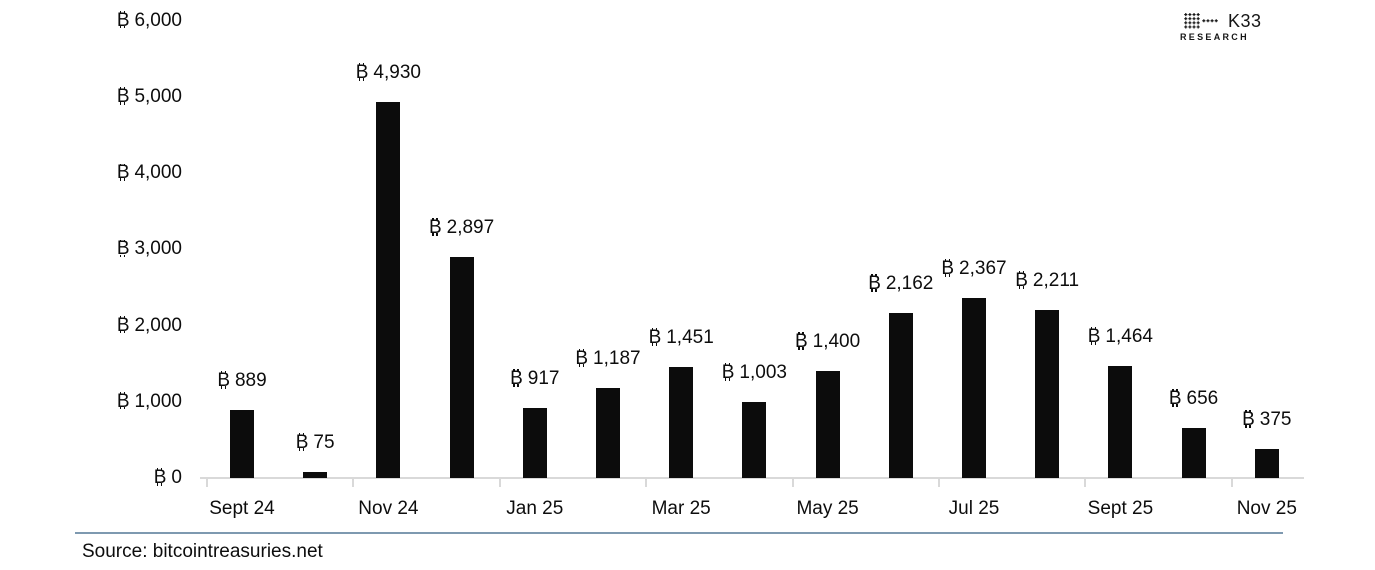 The height and width of the screenshot is (570, 1375). What do you see at coordinates (828, 341) in the screenshot?
I see `bar-value-label: B 1,400` at bounding box center [828, 341].